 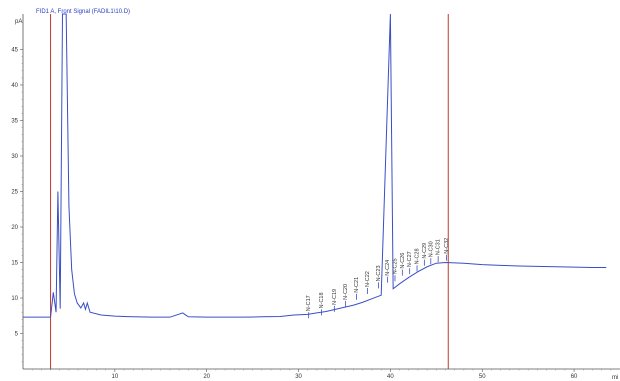 What do you see at coordinates (482, 377) in the screenshot?
I see `x-tick-label: 50` at bounding box center [482, 377].